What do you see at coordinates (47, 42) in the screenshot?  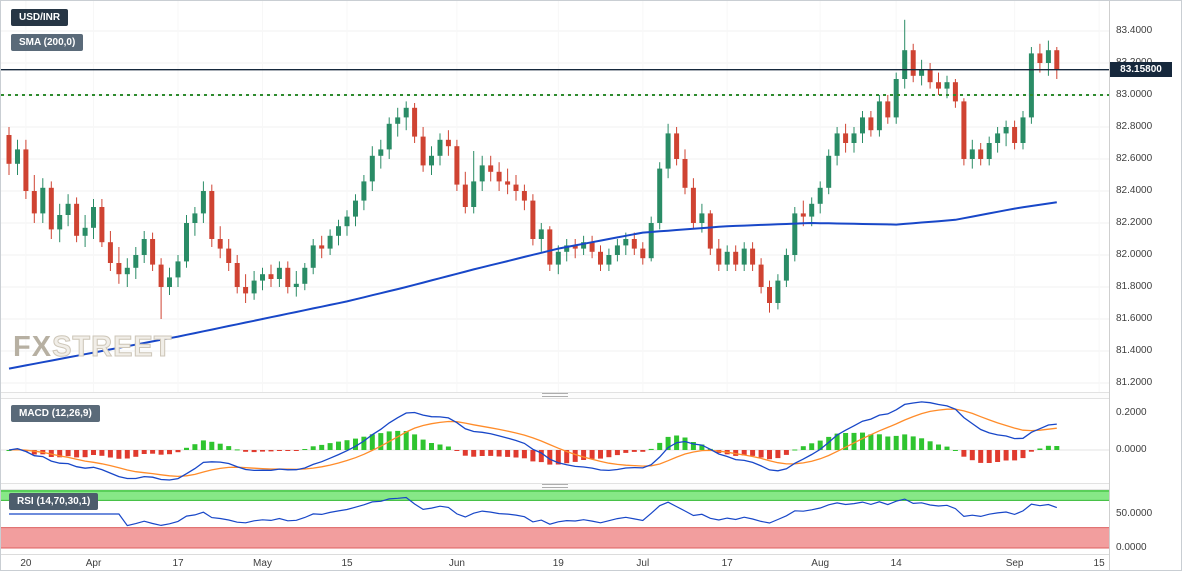 I see `sma-legend-badge: SMA (200,0)` at bounding box center [47, 42].